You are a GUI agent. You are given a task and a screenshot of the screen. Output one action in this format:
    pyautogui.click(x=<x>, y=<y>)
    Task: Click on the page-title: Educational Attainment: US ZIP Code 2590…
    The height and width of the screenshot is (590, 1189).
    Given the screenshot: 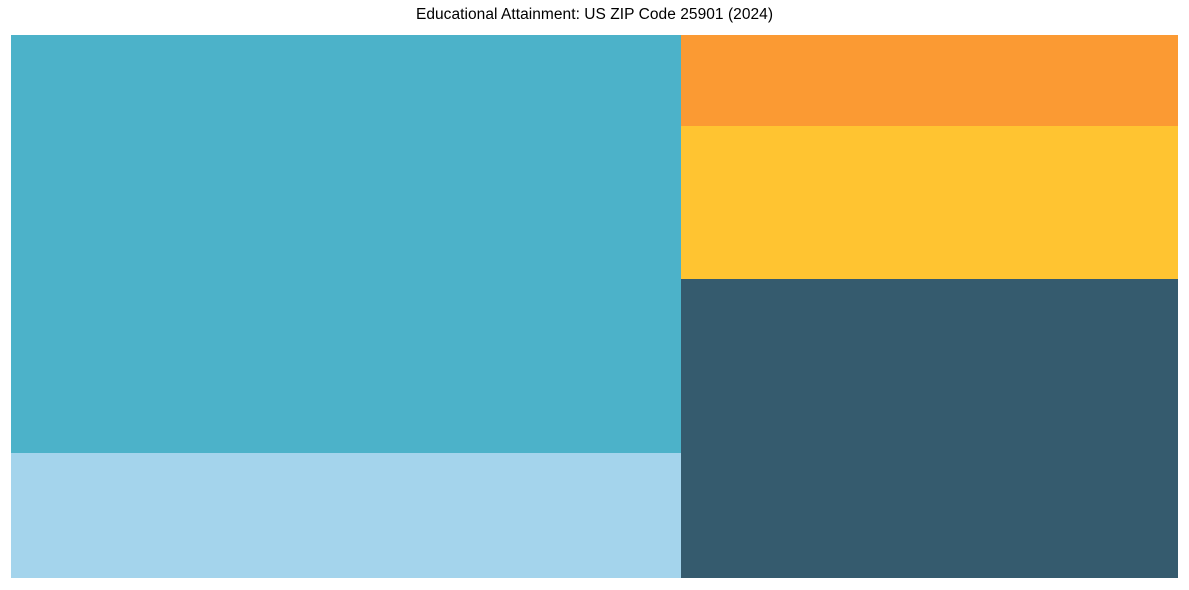 What is the action you would take?
    pyautogui.click(x=594, y=14)
    